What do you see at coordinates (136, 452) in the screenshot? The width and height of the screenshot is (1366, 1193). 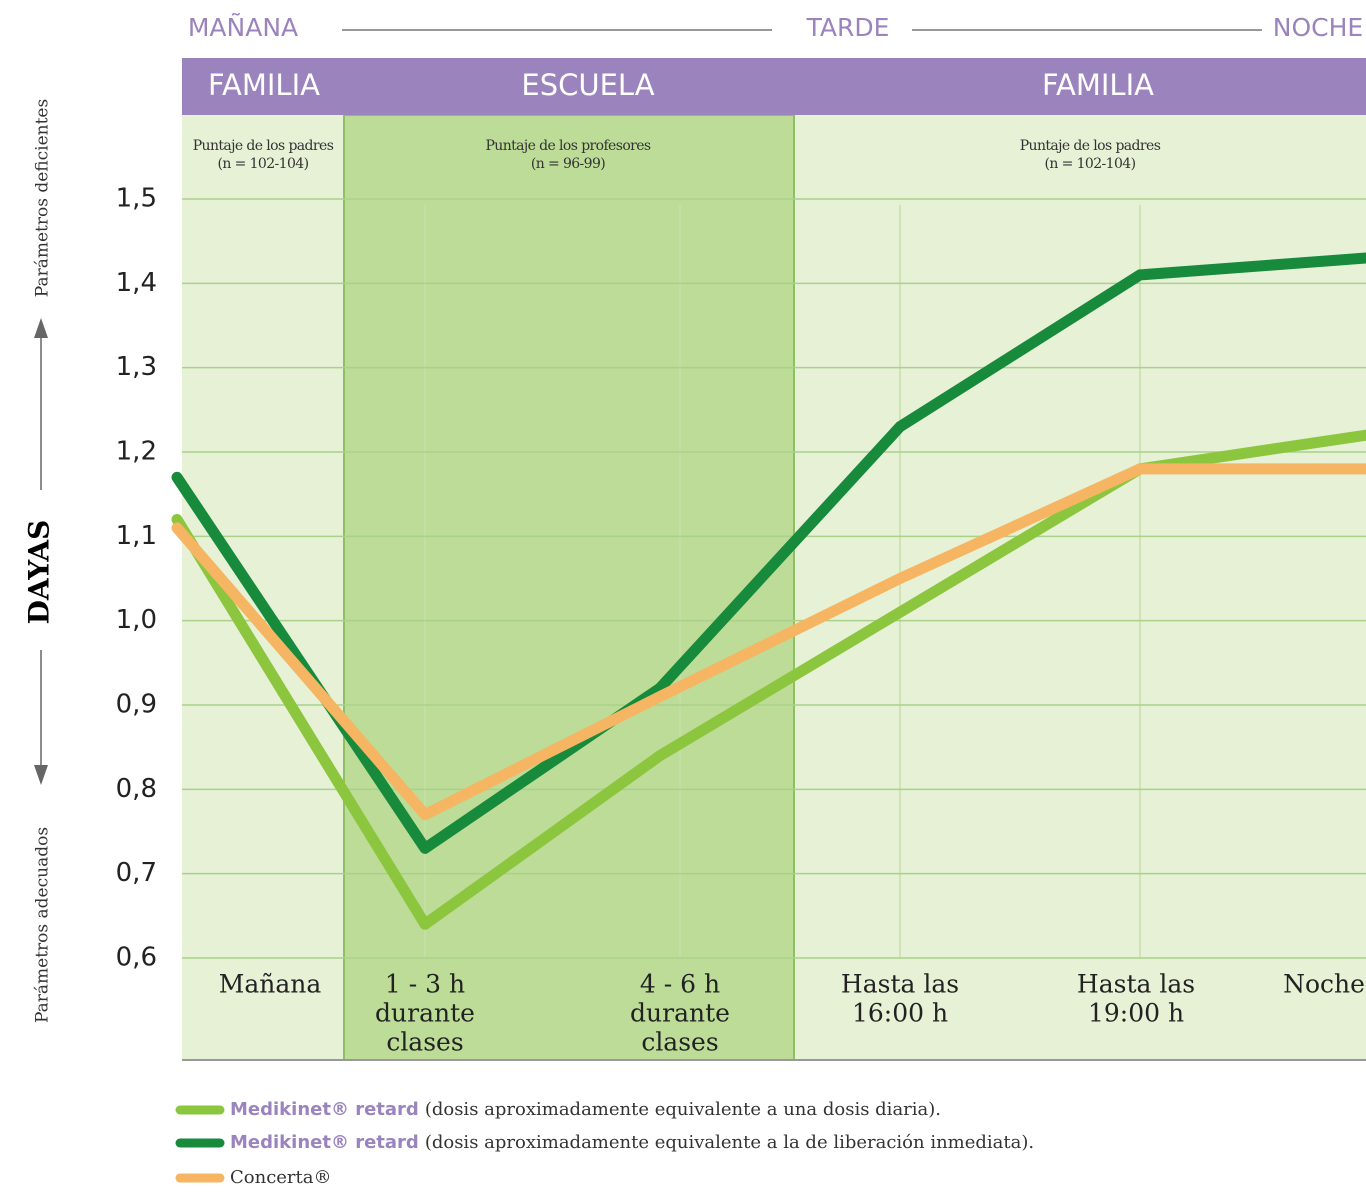 I see `y-tick-label: 1,2` at bounding box center [136, 452].